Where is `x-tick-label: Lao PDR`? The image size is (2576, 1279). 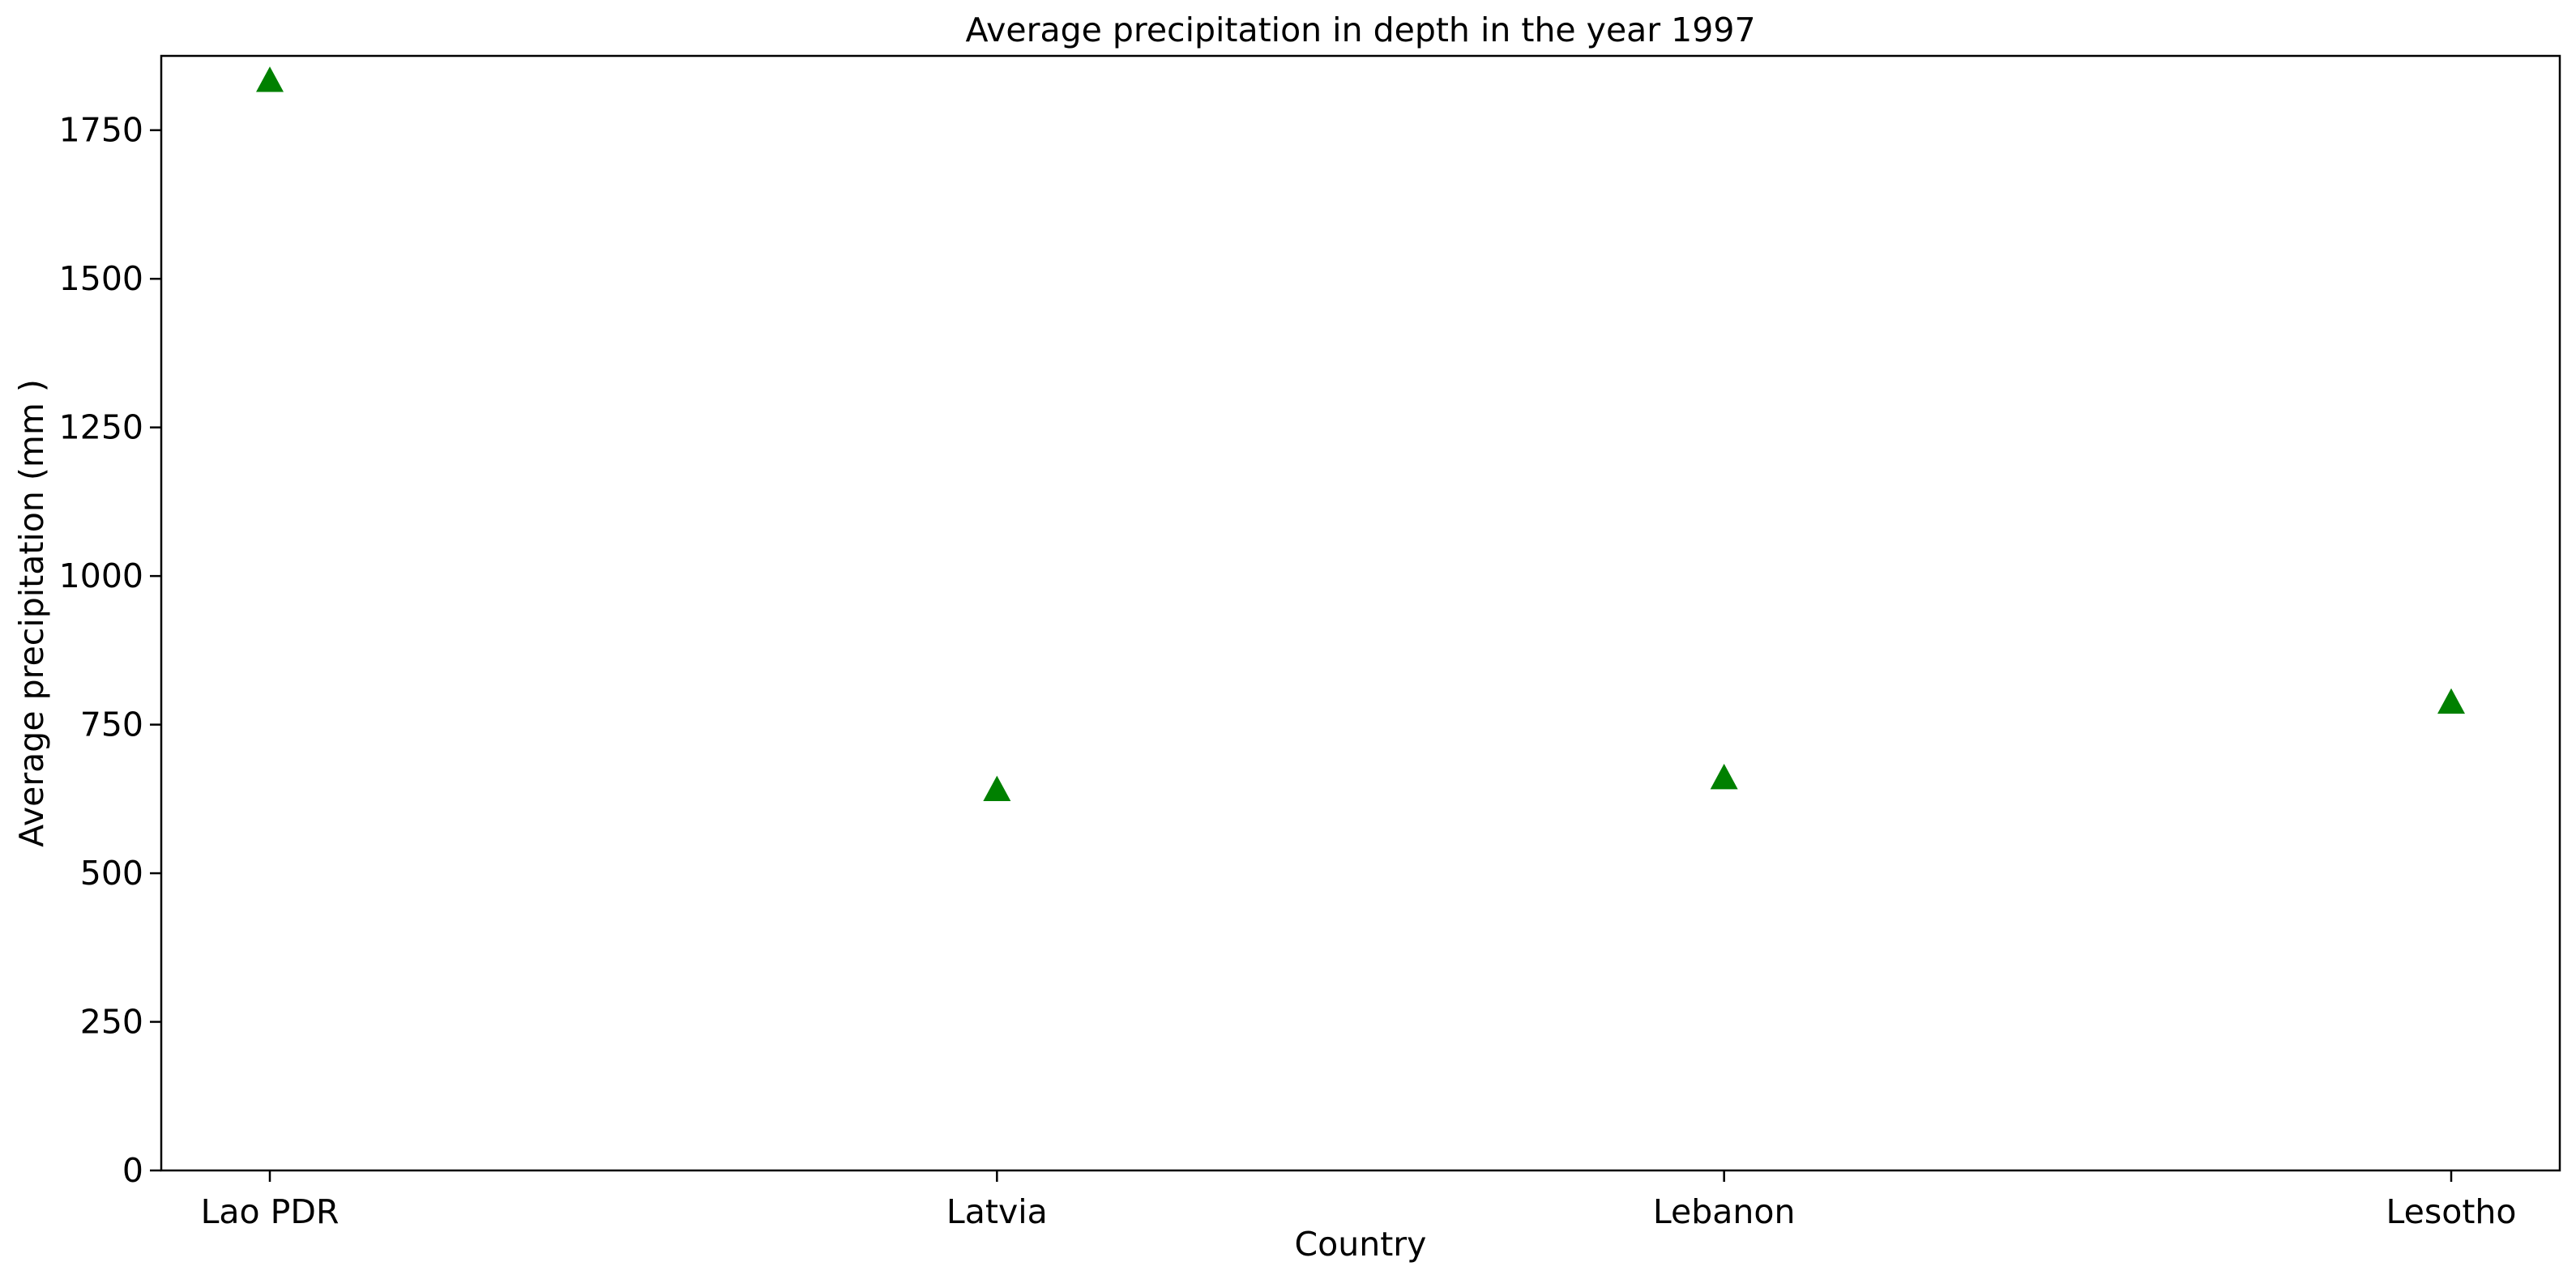 x-tick-label: Lao PDR is located at coordinates (270, 1211).